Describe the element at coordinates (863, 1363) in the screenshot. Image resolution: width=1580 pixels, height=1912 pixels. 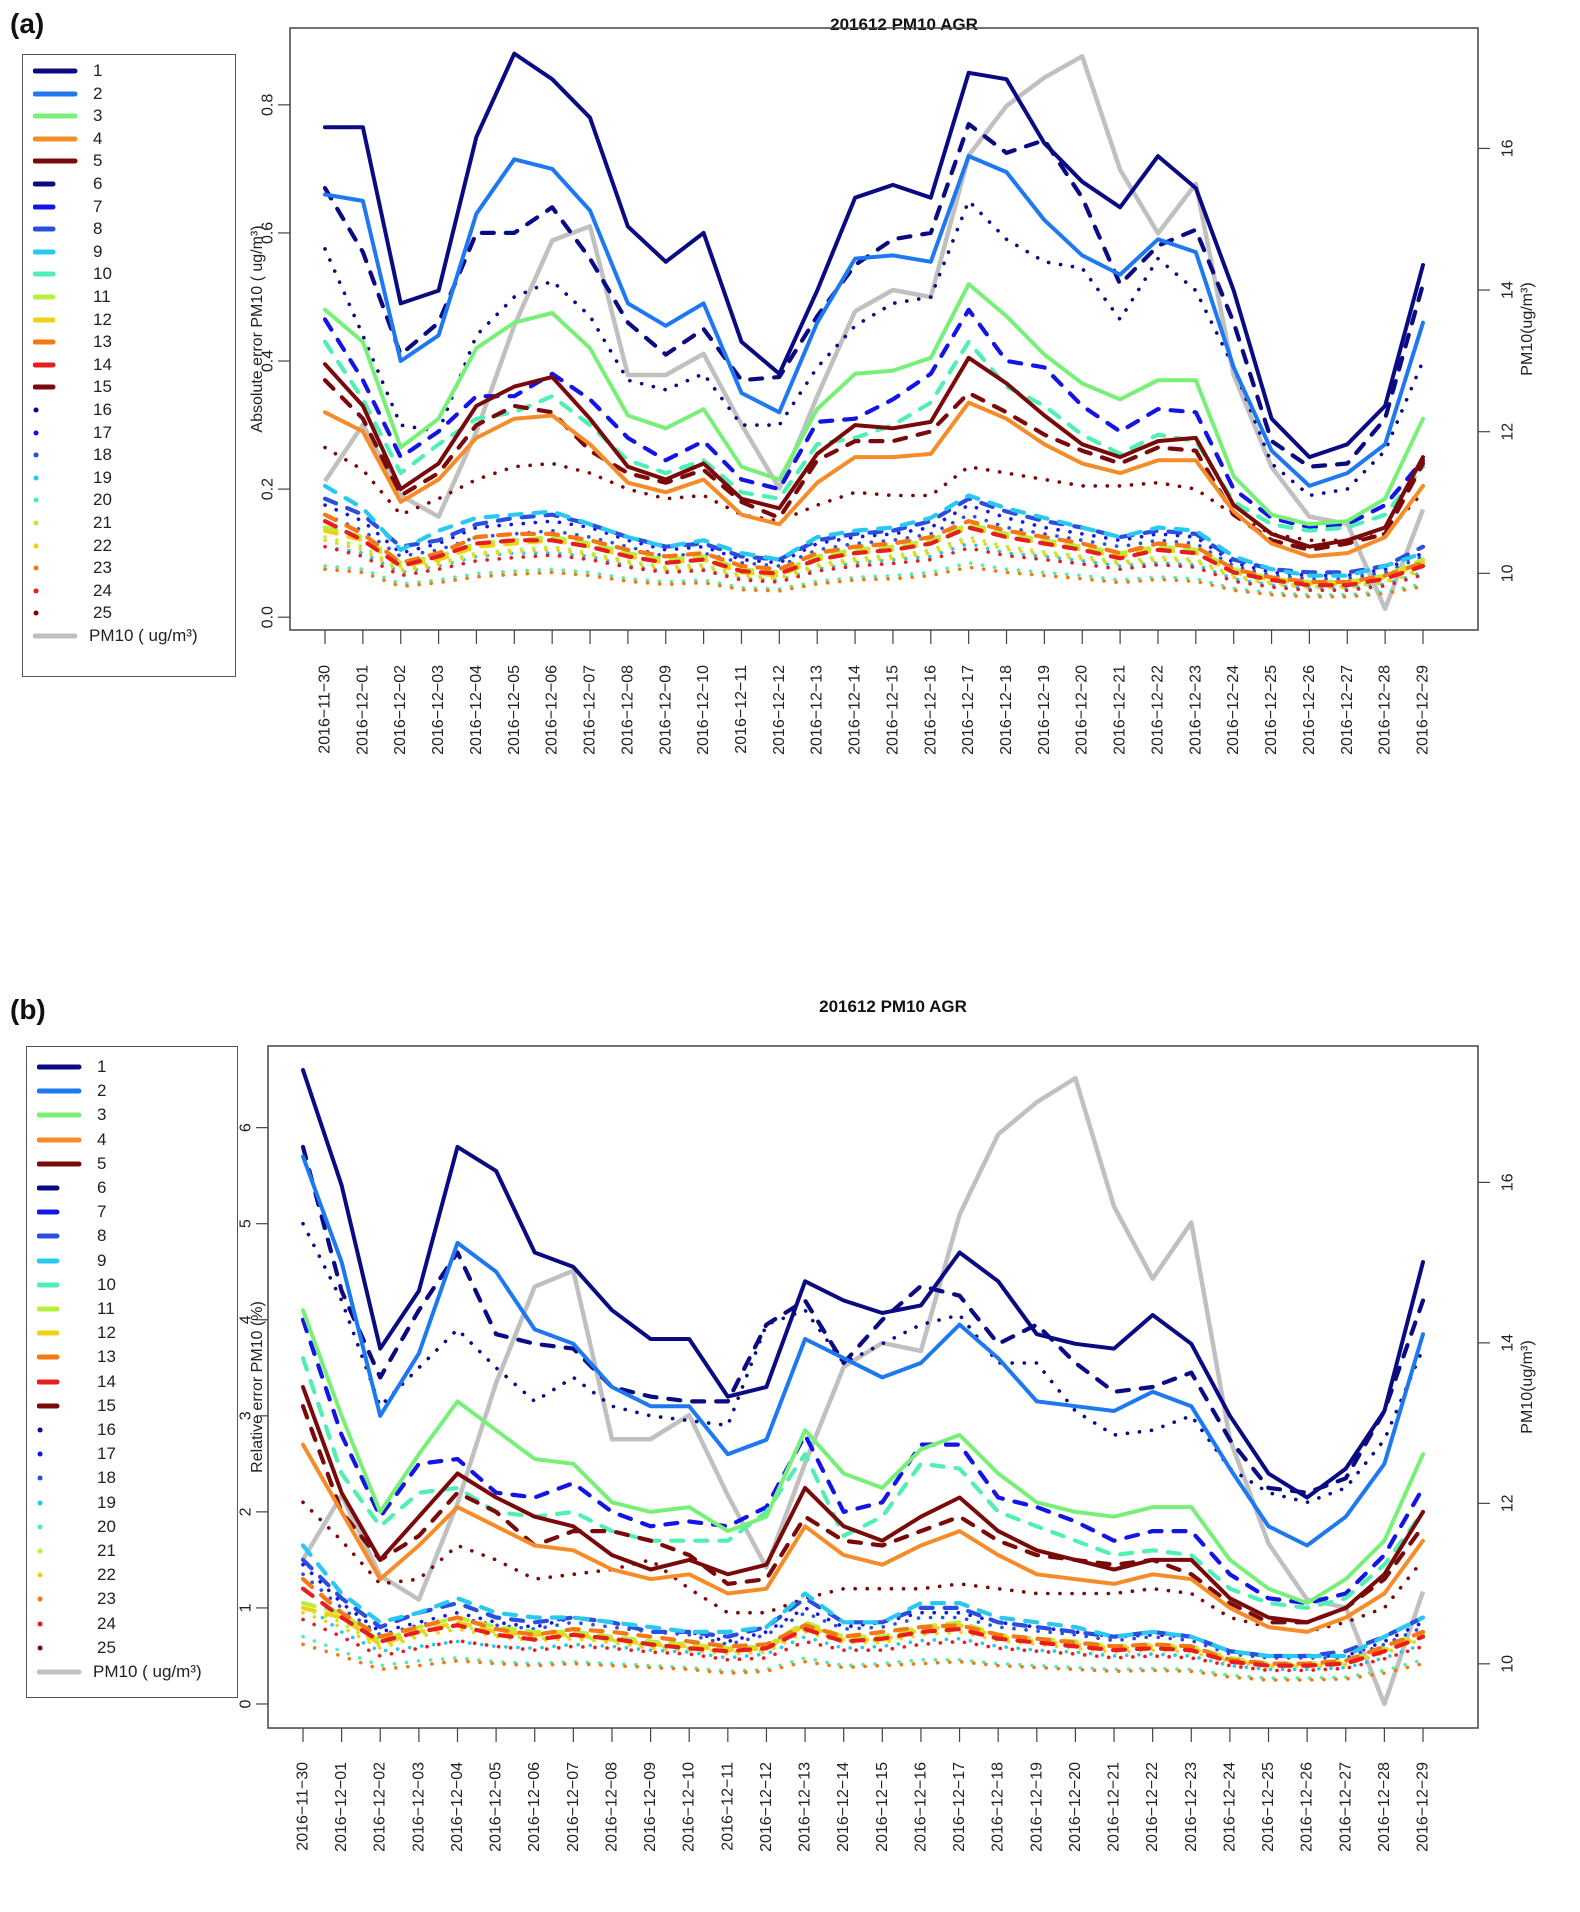
I see `series-16-line` at that location.